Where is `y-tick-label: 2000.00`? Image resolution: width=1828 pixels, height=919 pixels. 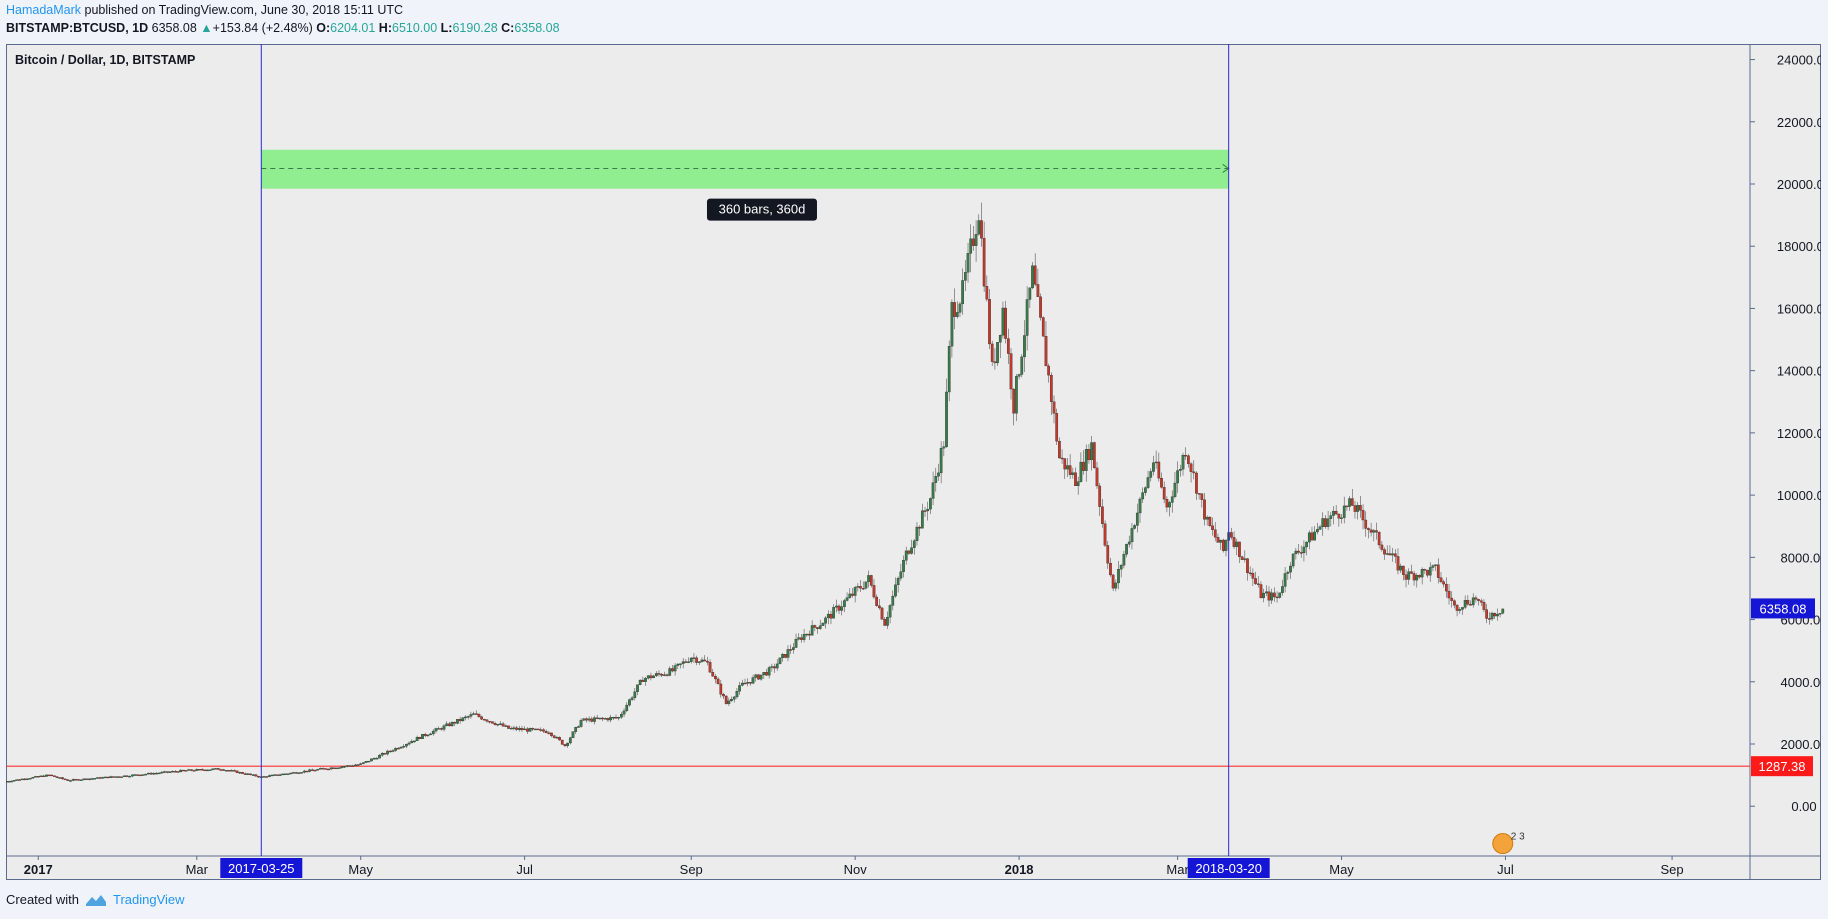
y-tick-label: 2000.00 is located at coordinates (1801, 744).